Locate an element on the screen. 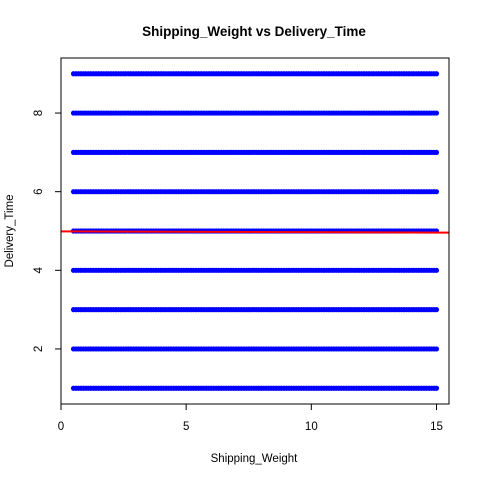  x-tick-label: 15 is located at coordinates (436, 427).